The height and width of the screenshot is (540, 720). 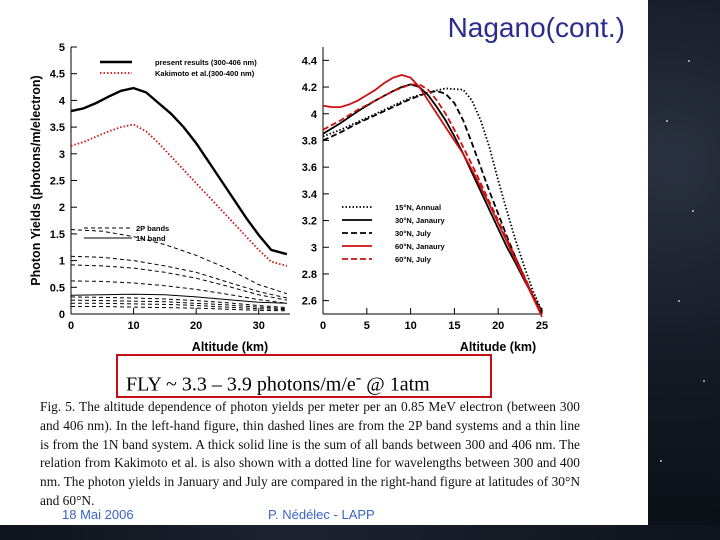 I want to click on x-tick-label: 30, so click(x=259, y=326).